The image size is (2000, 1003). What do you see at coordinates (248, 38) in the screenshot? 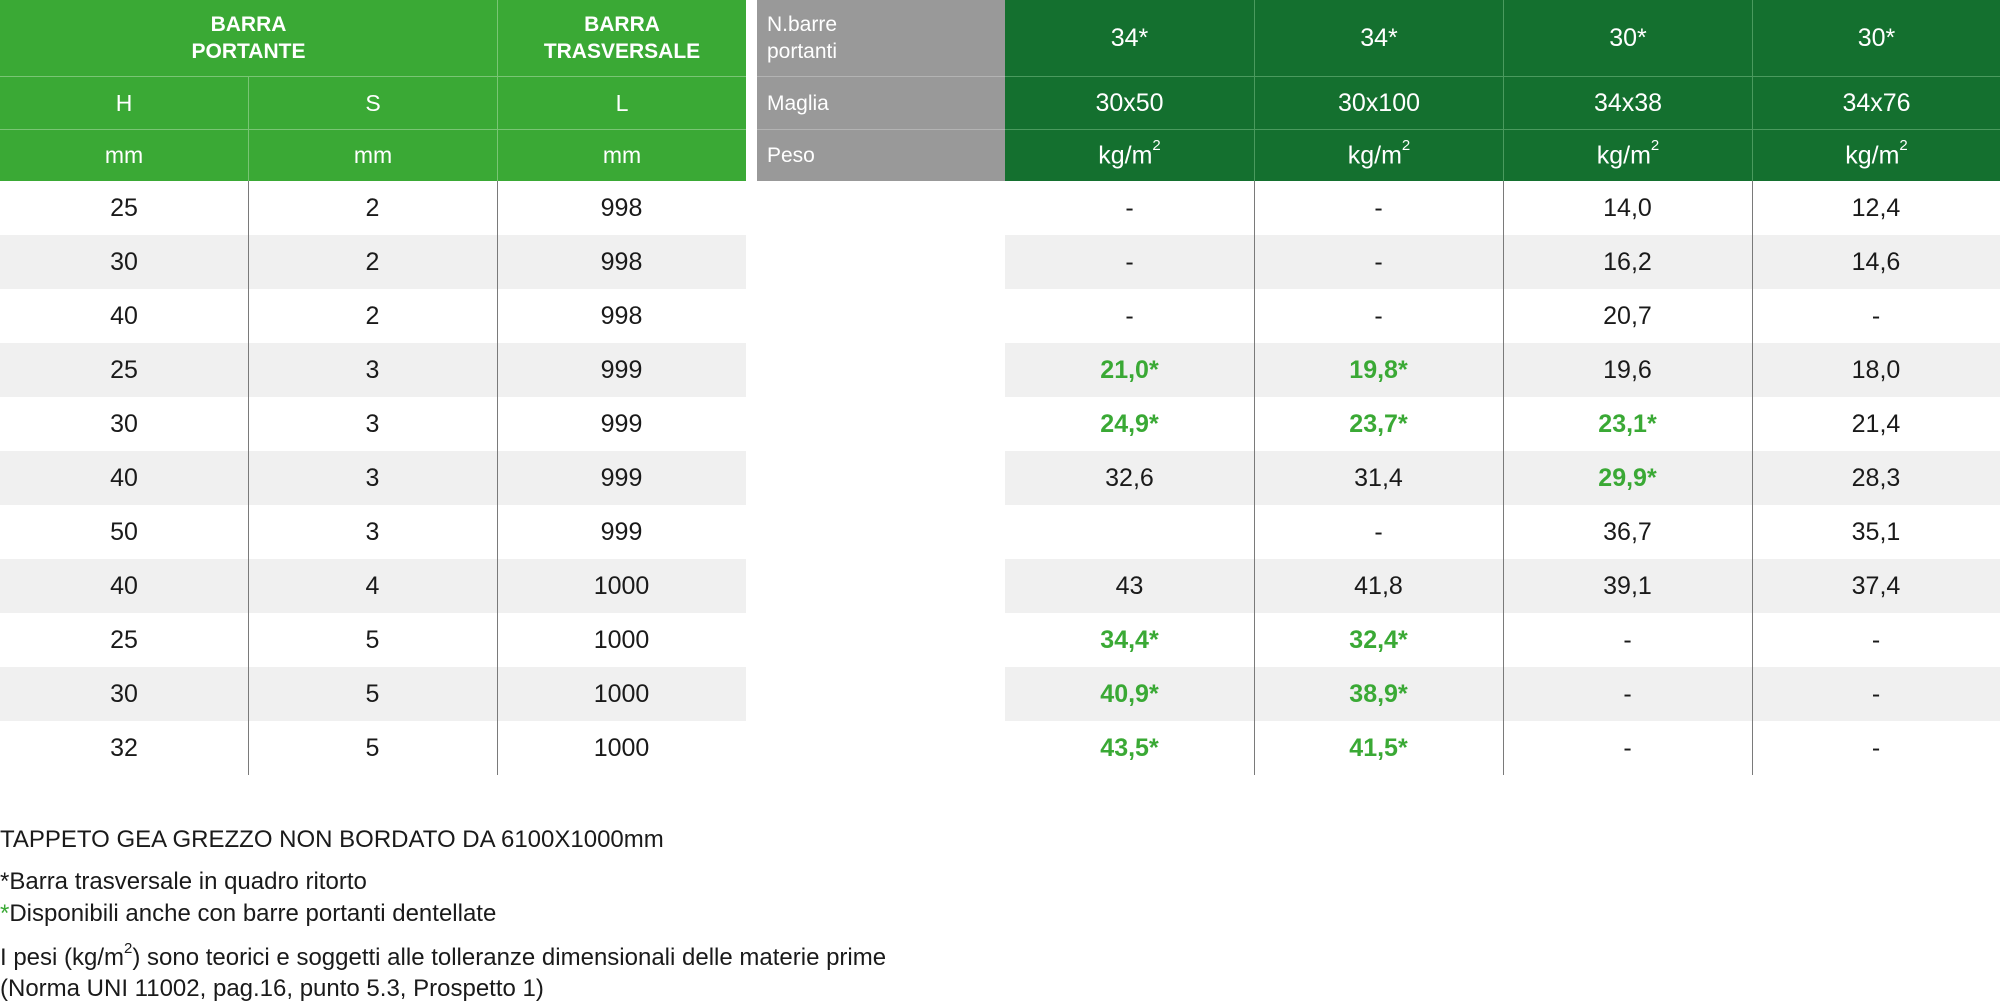
I see `barra-portante-header: BARRA PORTANTE` at bounding box center [248, 38].